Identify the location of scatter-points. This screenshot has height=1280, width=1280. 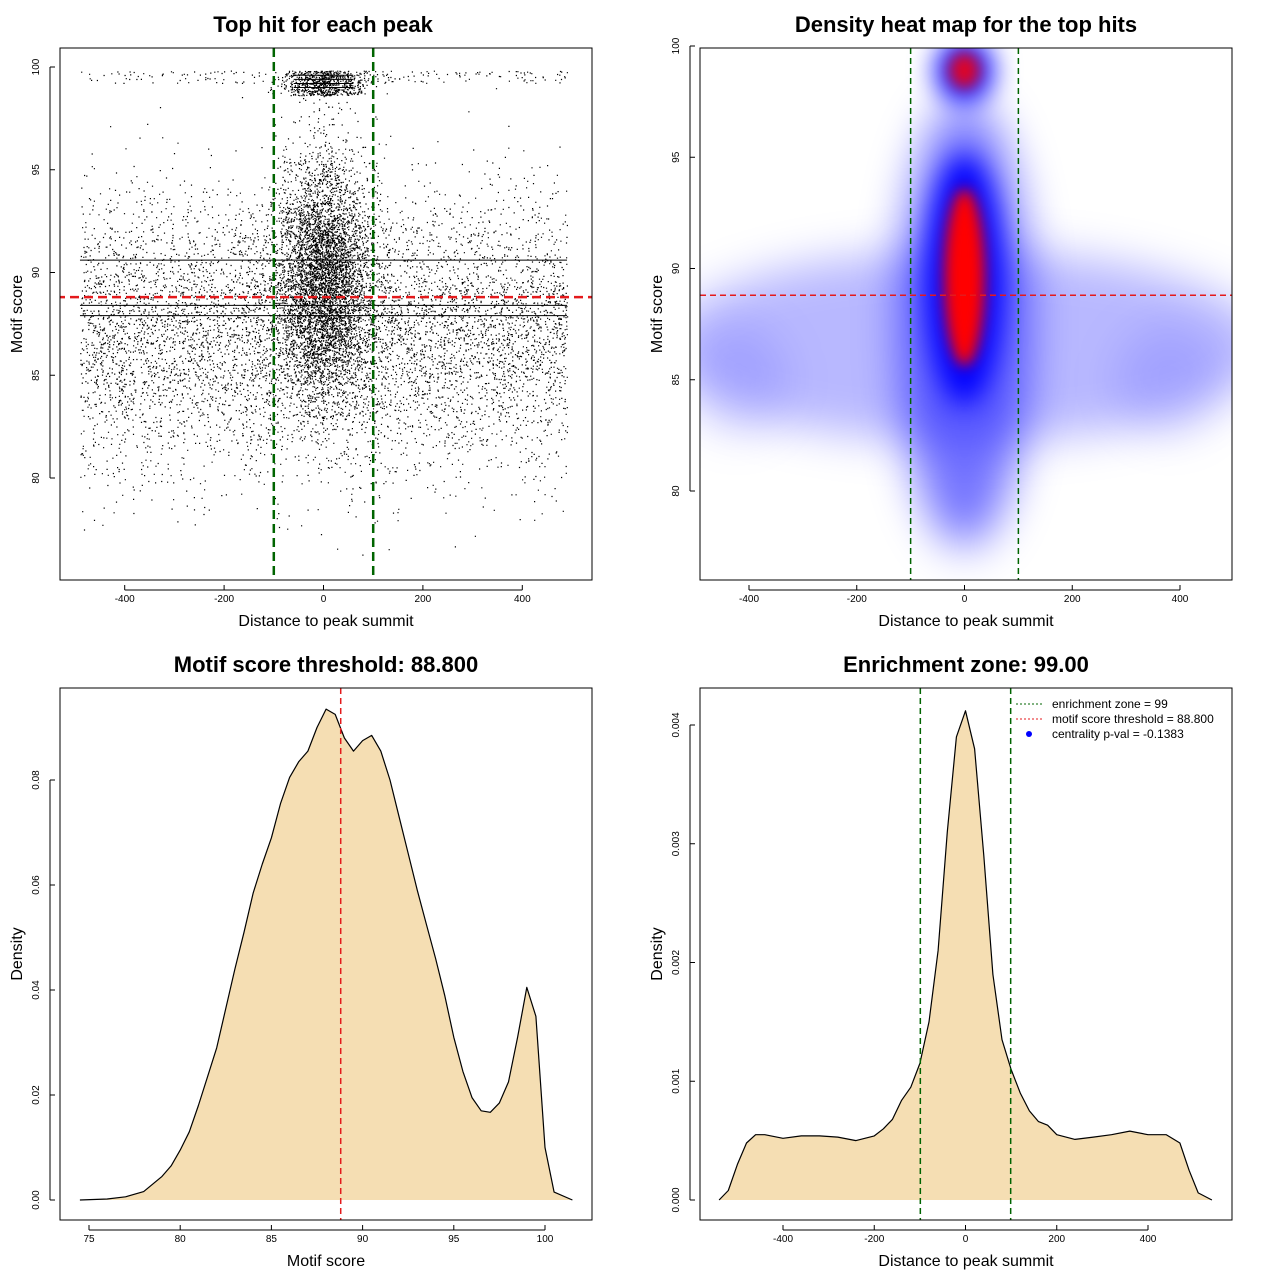
(324, 313).